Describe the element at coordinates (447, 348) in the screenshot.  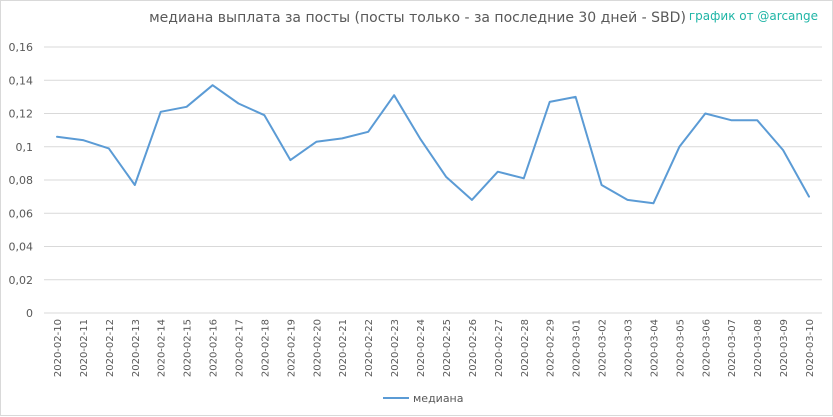
I see `x-tick-label: 2020-02-25` at that location.